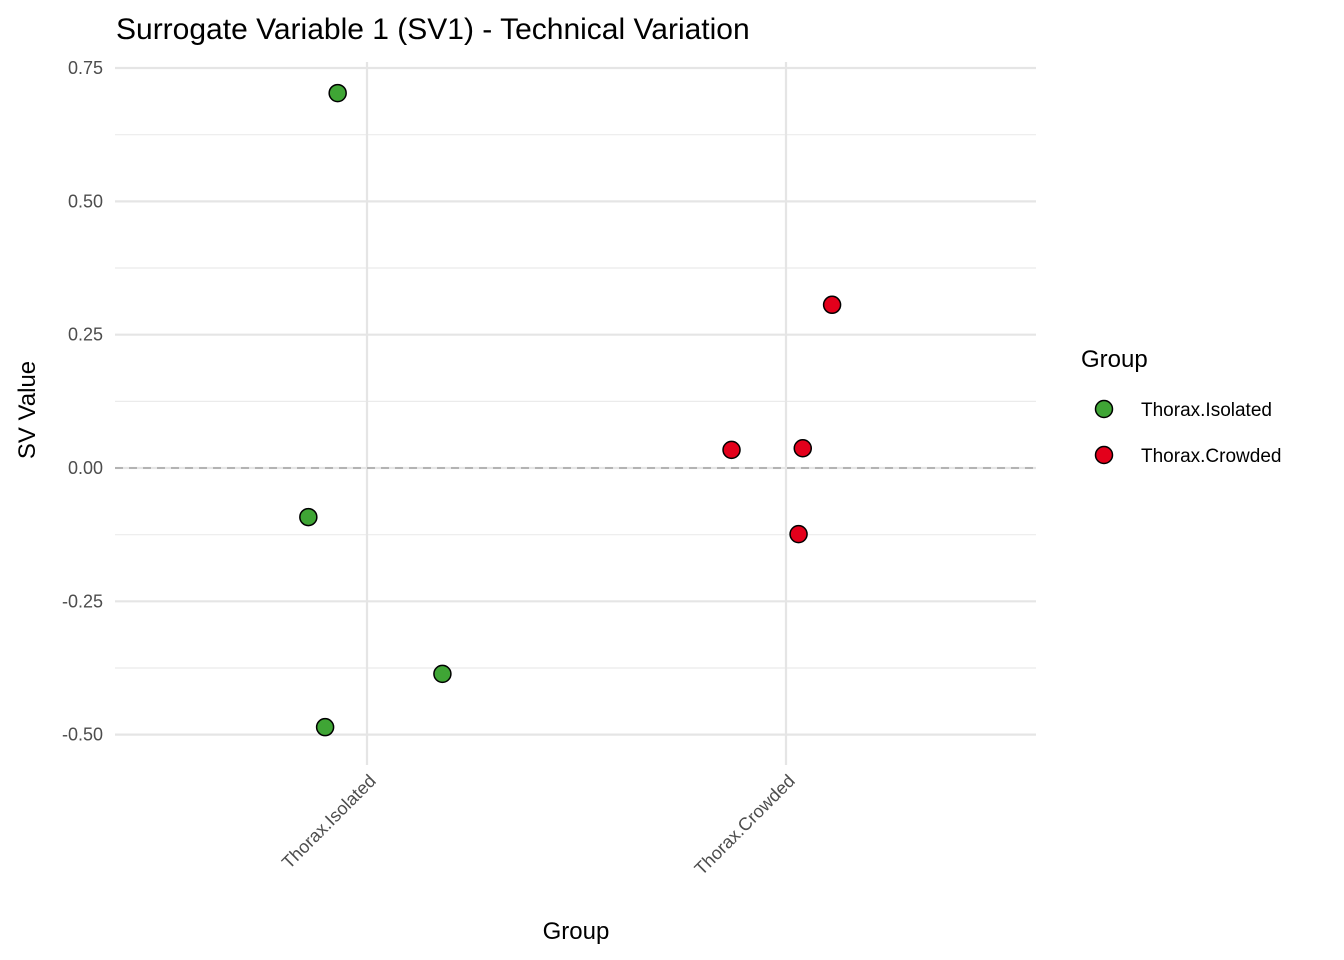 The image size is (1344, 960). What do you see at coordinates (85, 468) in the screenshot?
I see `y-tick-label: 0.00` at bounding box center [85, 468].